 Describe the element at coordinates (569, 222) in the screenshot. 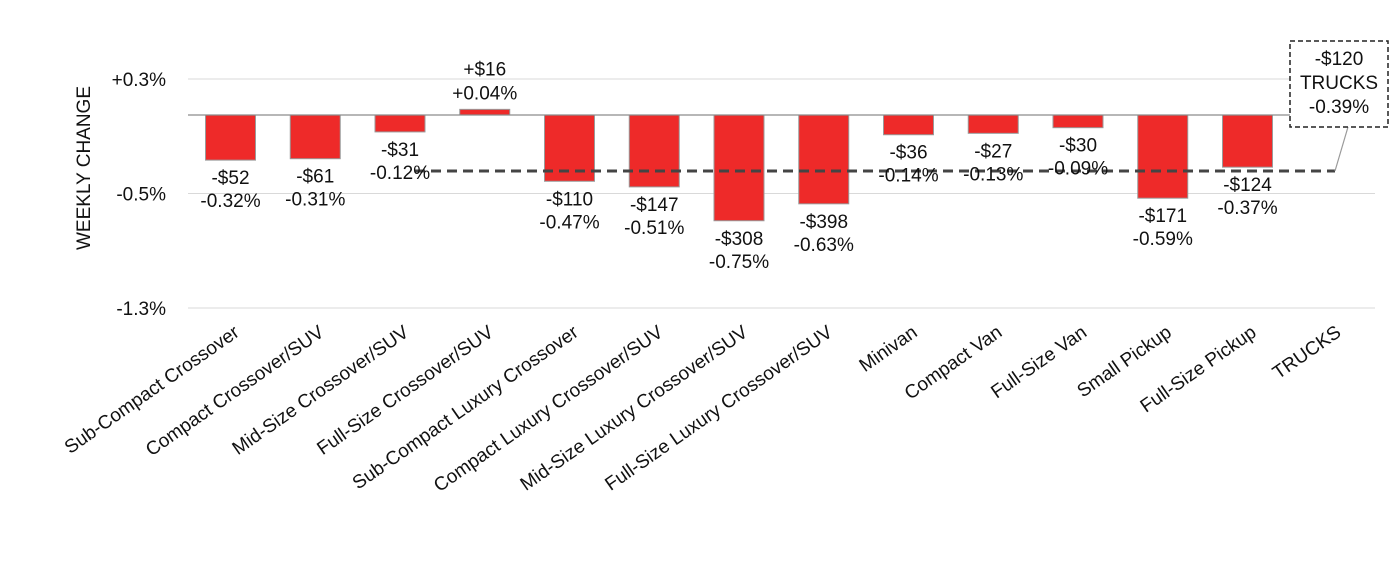

I see `bar-percent-label: -0.47%` at that location.